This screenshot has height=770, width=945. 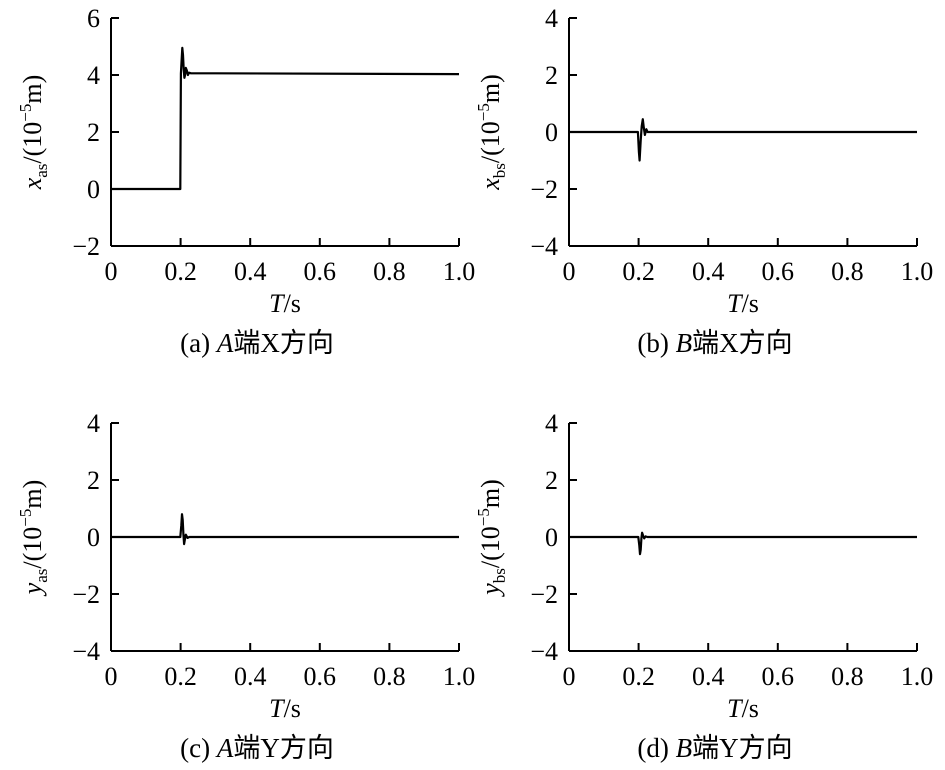 What do you see at coordinates (714, 748) in the screenshot?
I see `panel-caption: (d) B端Y方向` at bounding box center [714, 748].